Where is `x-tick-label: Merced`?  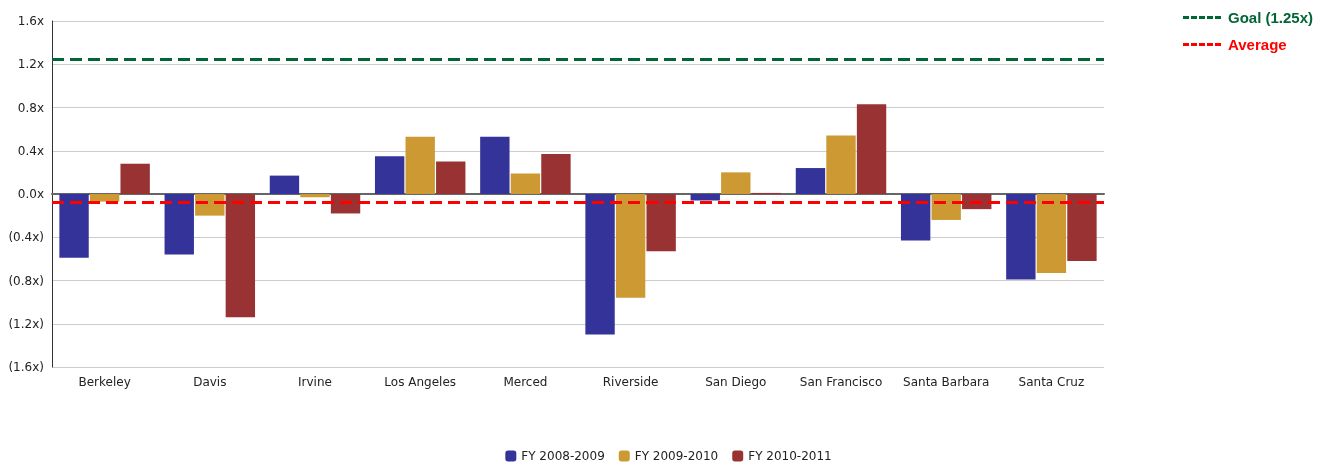
x-tick-label: Merced is located at coordinates (525, 382).